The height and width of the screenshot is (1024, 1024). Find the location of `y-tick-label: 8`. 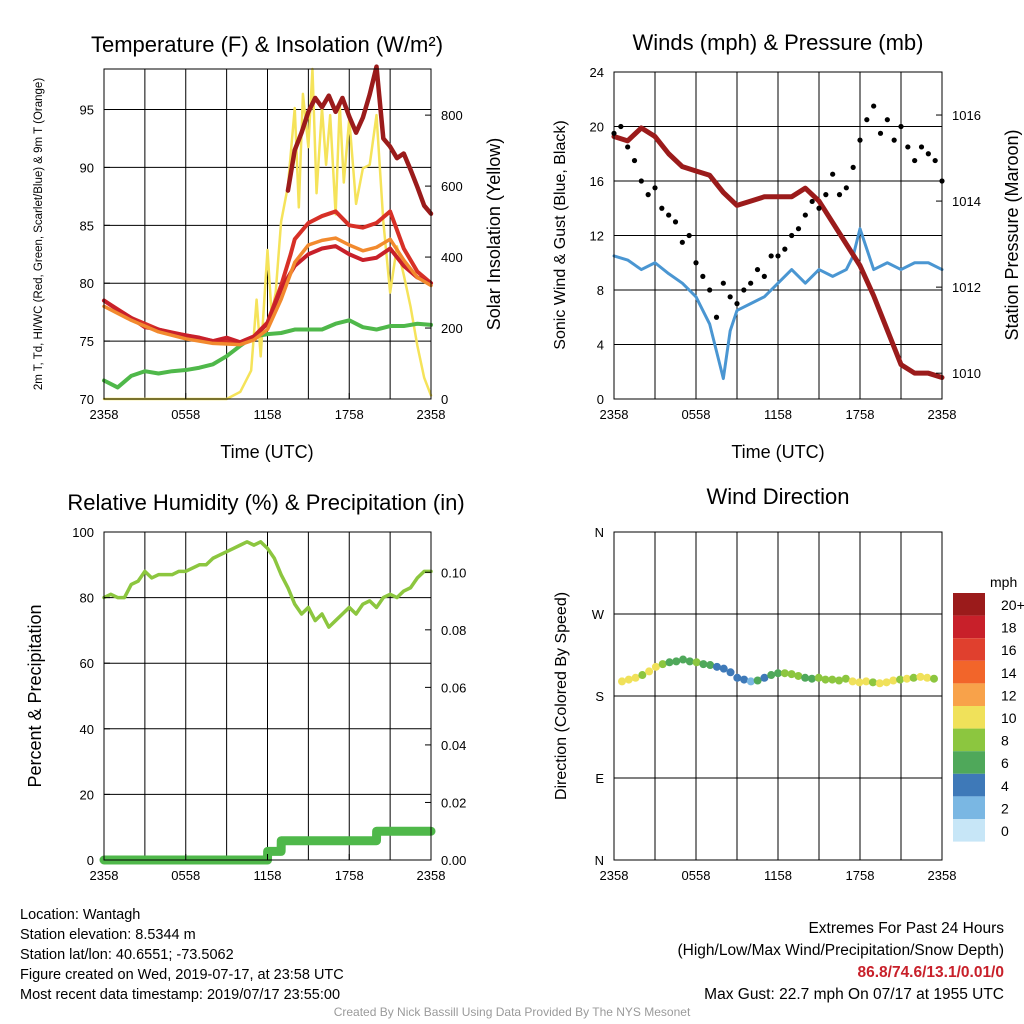

y-tick-label: 8 is located at coordinates (600, 290).